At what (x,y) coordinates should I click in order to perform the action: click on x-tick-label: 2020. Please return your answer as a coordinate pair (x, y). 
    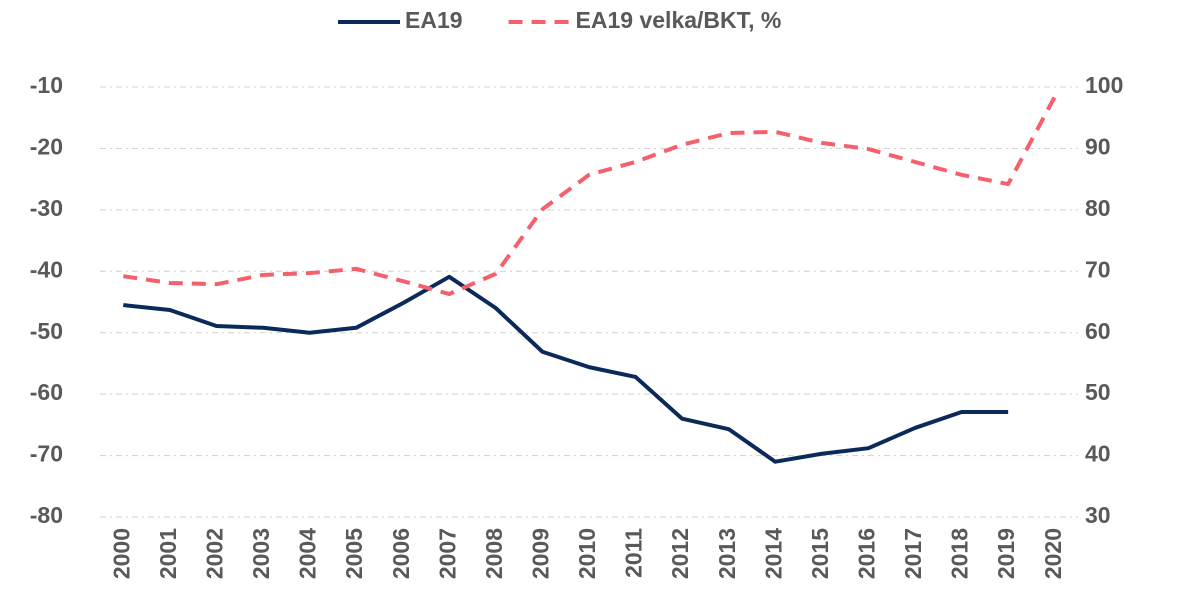
    Looking at the image, I should click on (1053, 553).